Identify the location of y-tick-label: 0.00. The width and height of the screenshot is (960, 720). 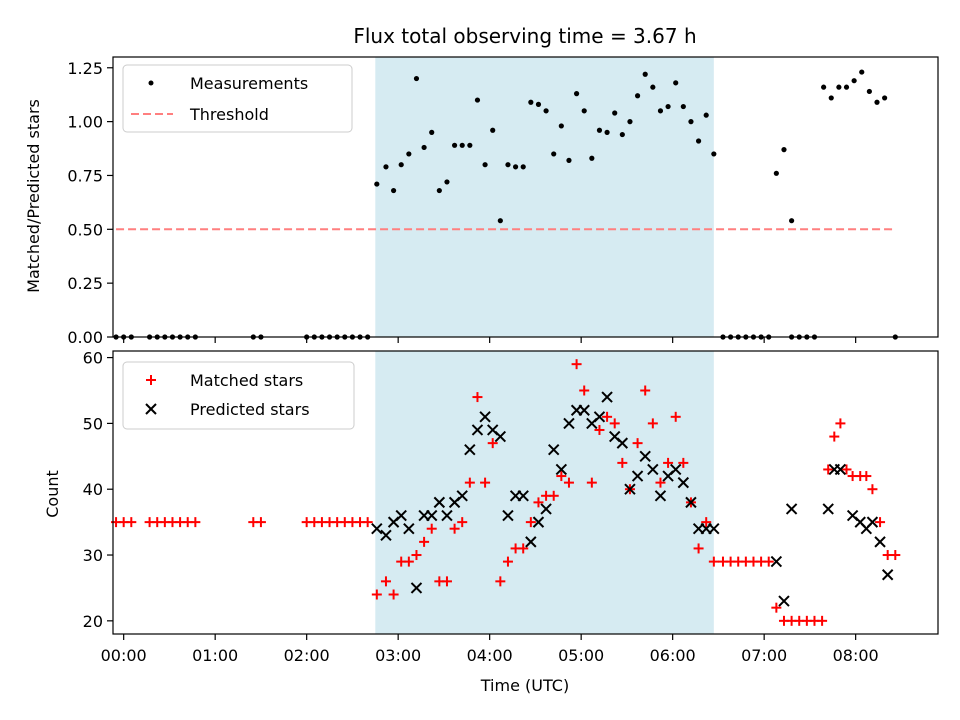
(85, 337).